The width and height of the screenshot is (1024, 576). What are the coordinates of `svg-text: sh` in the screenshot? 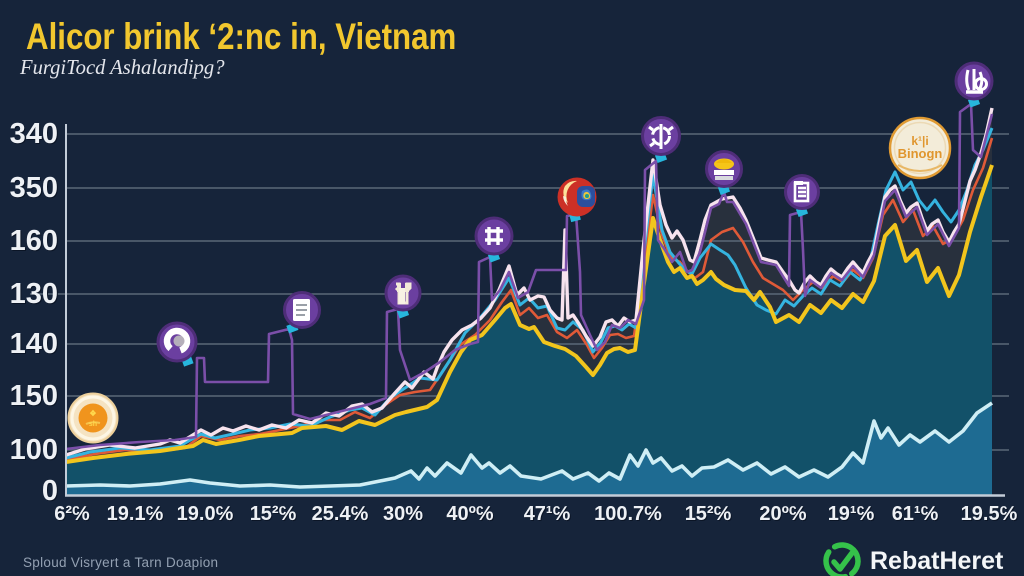 It's located at (93, 424).